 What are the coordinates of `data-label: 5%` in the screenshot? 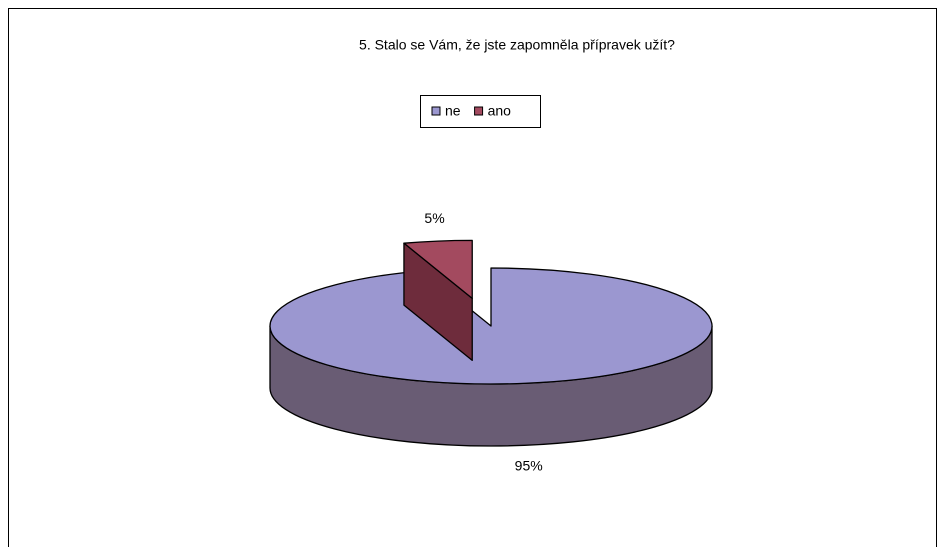 It's located at (434, 218).